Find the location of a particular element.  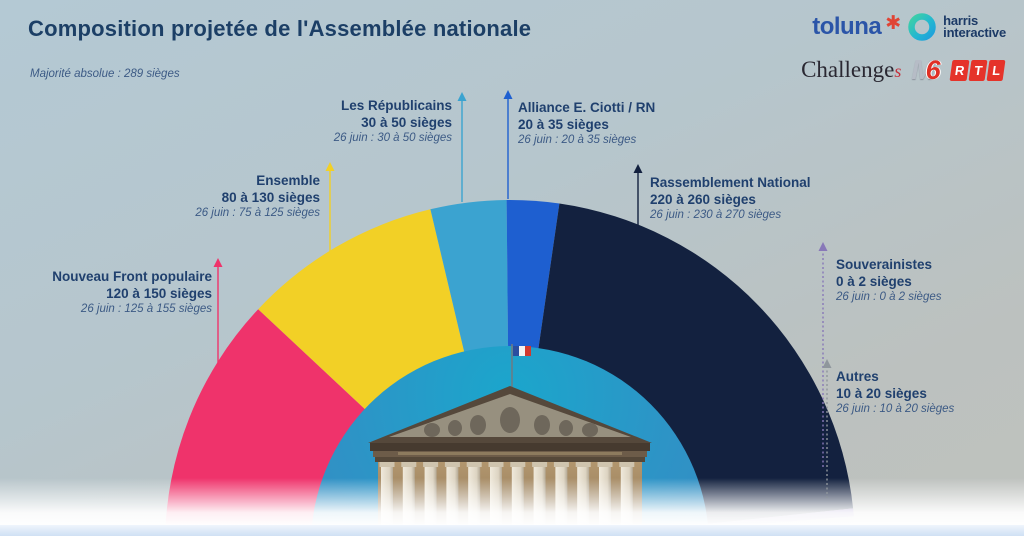

french-flag-icon is located at coordinates (522, 351).